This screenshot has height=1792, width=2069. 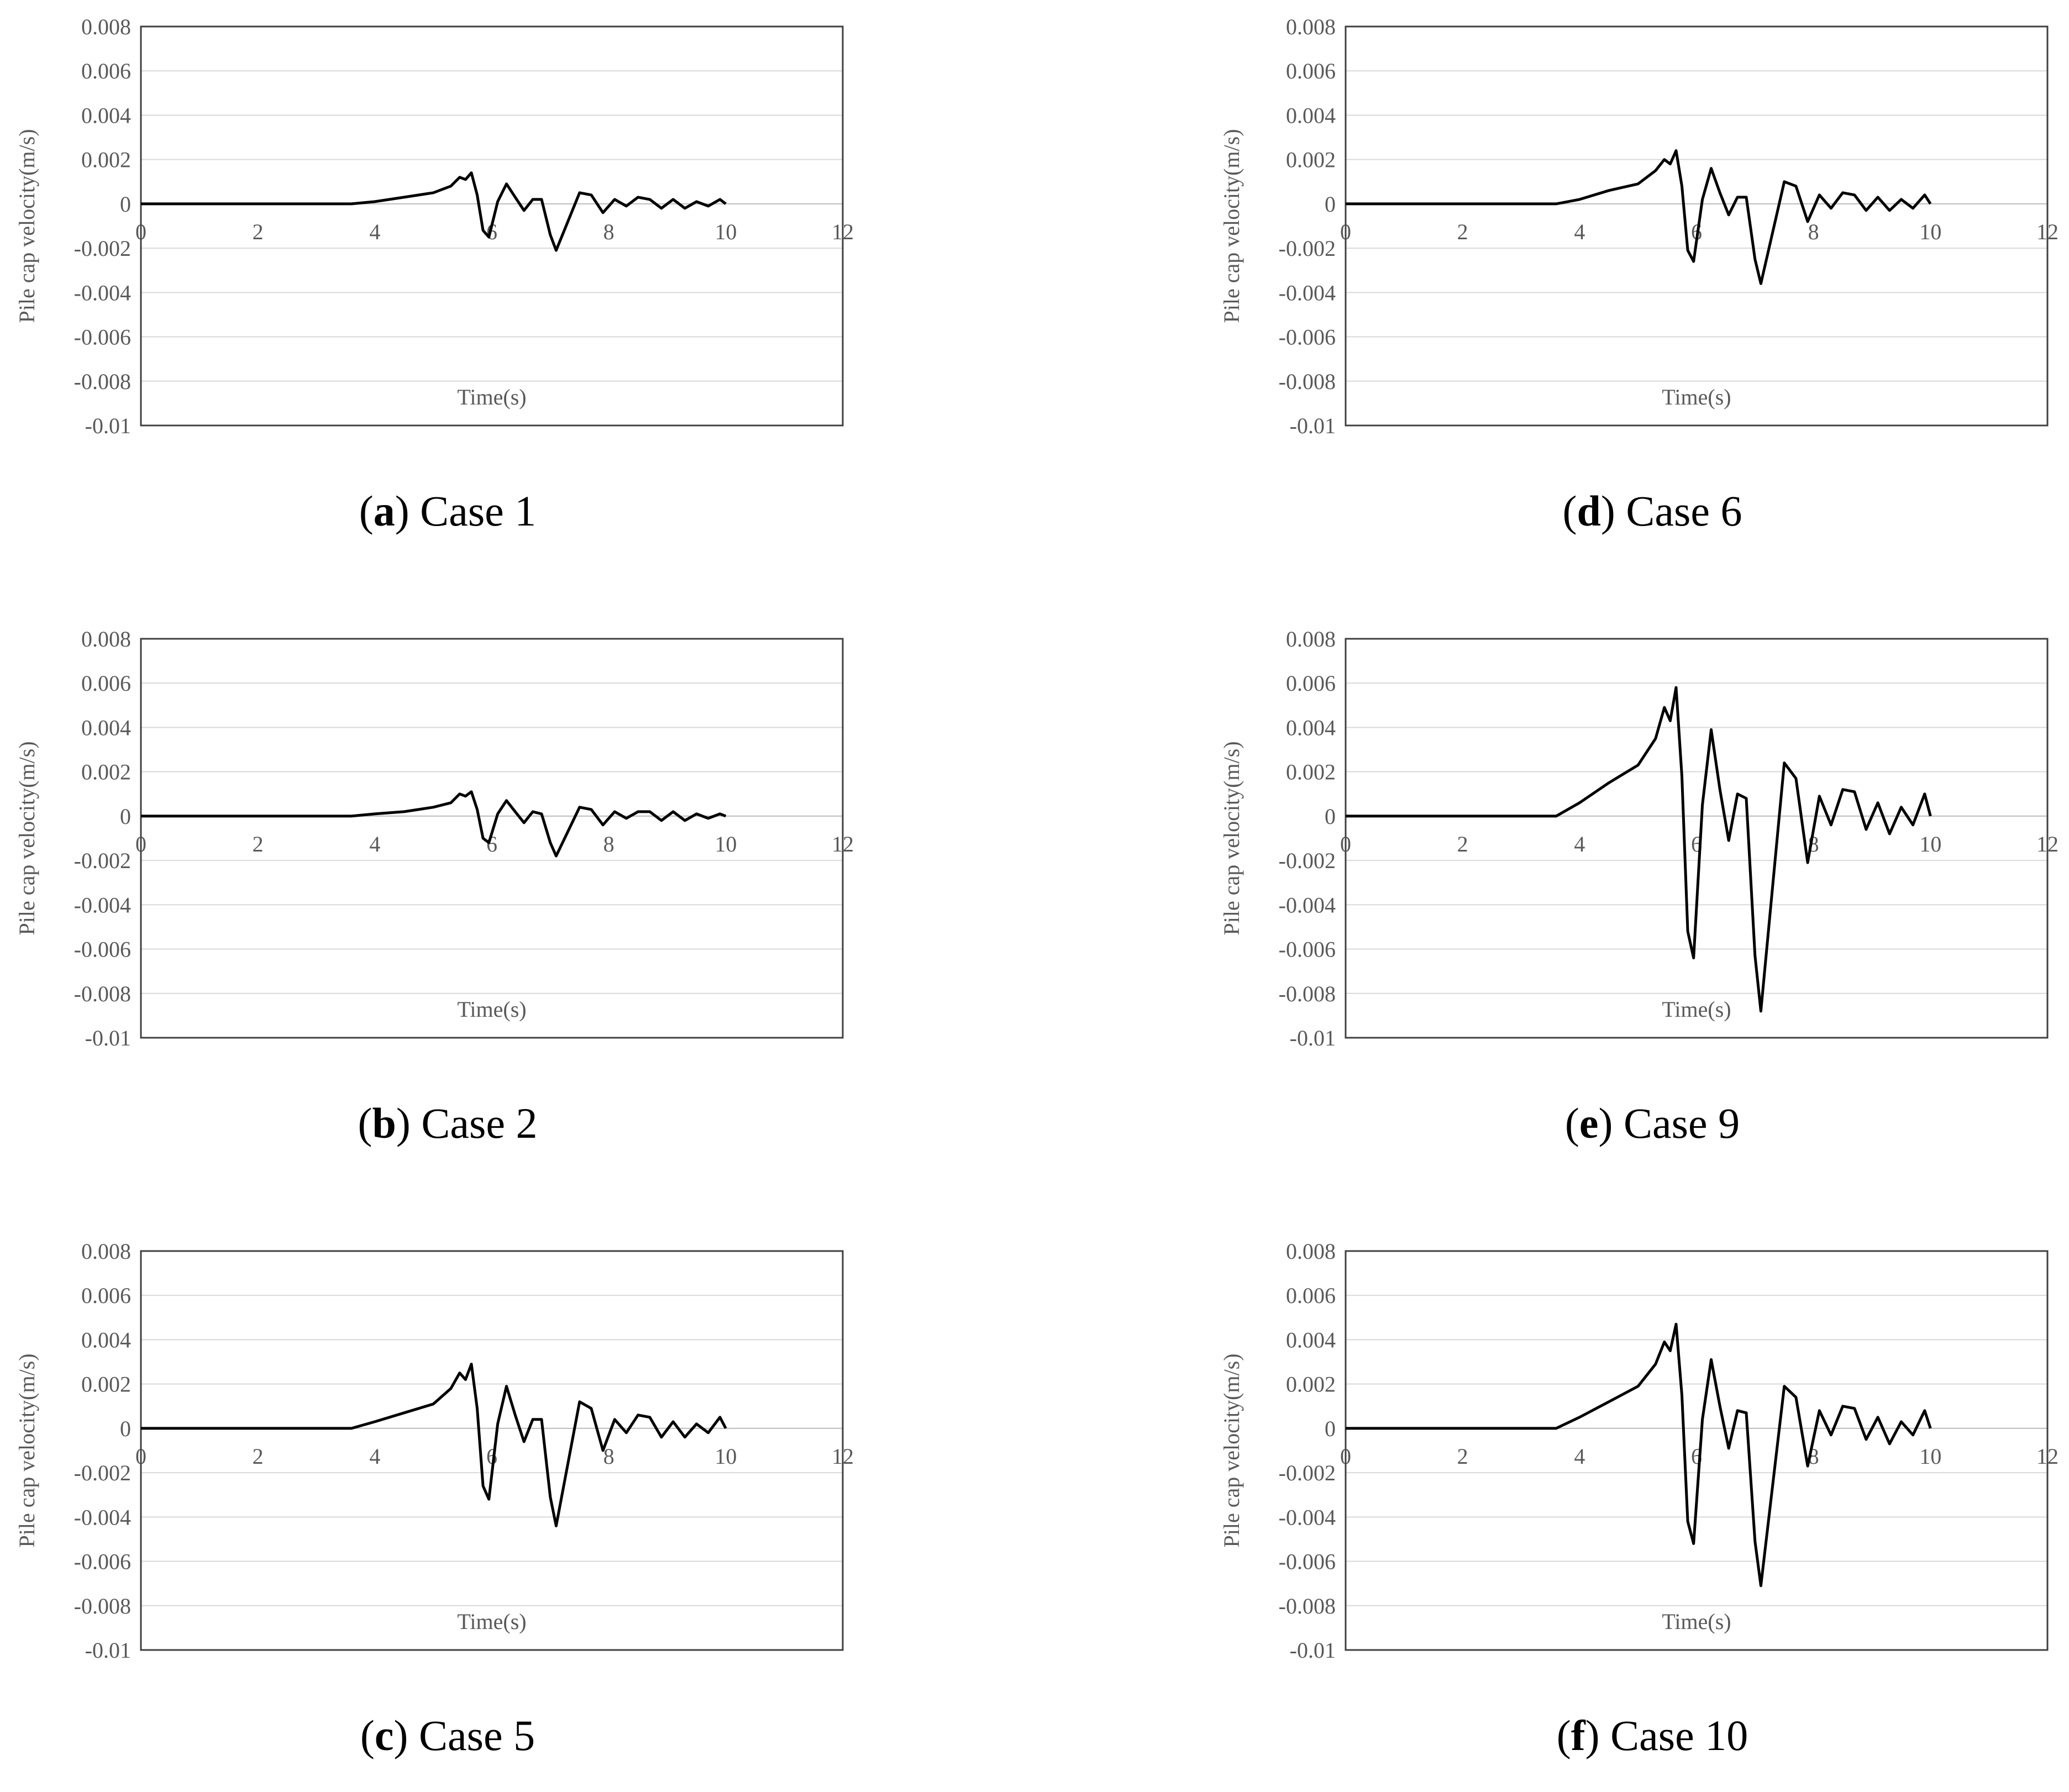 I want to click on panel-caption: (d) Case 6, so click(x=1652, y=511).